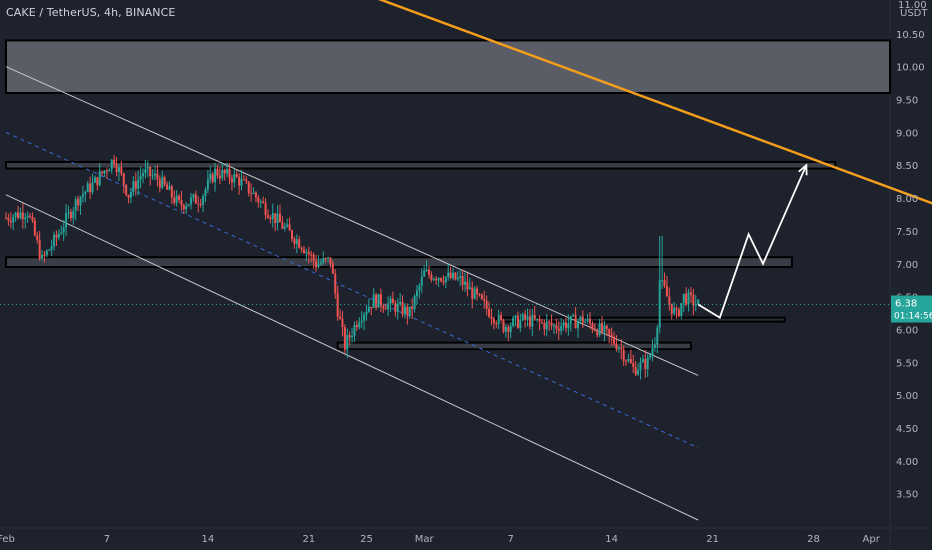 The height and width of the screenshot is (550, 932). I want to click on projection-path, so click(752, 242).